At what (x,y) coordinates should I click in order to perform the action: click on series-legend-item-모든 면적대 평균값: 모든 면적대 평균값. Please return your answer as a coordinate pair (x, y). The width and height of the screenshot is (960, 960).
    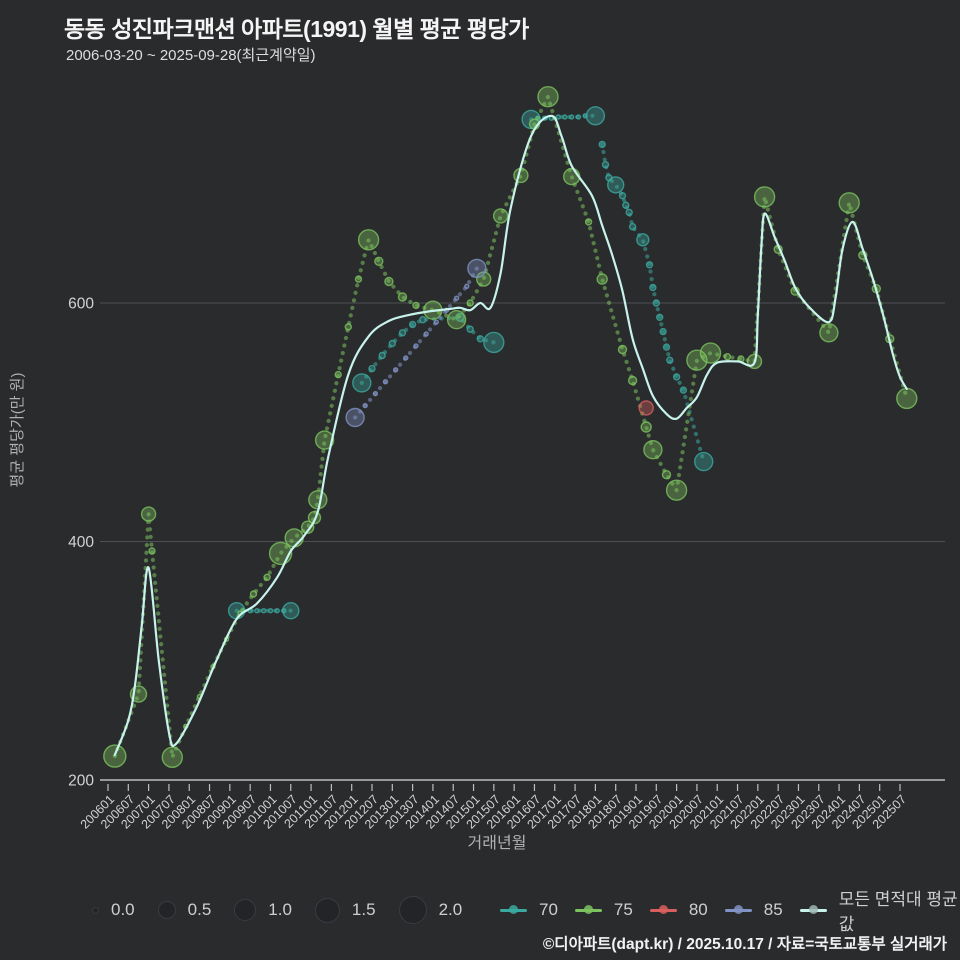
    Looking at the image, I should click on (879, 910).